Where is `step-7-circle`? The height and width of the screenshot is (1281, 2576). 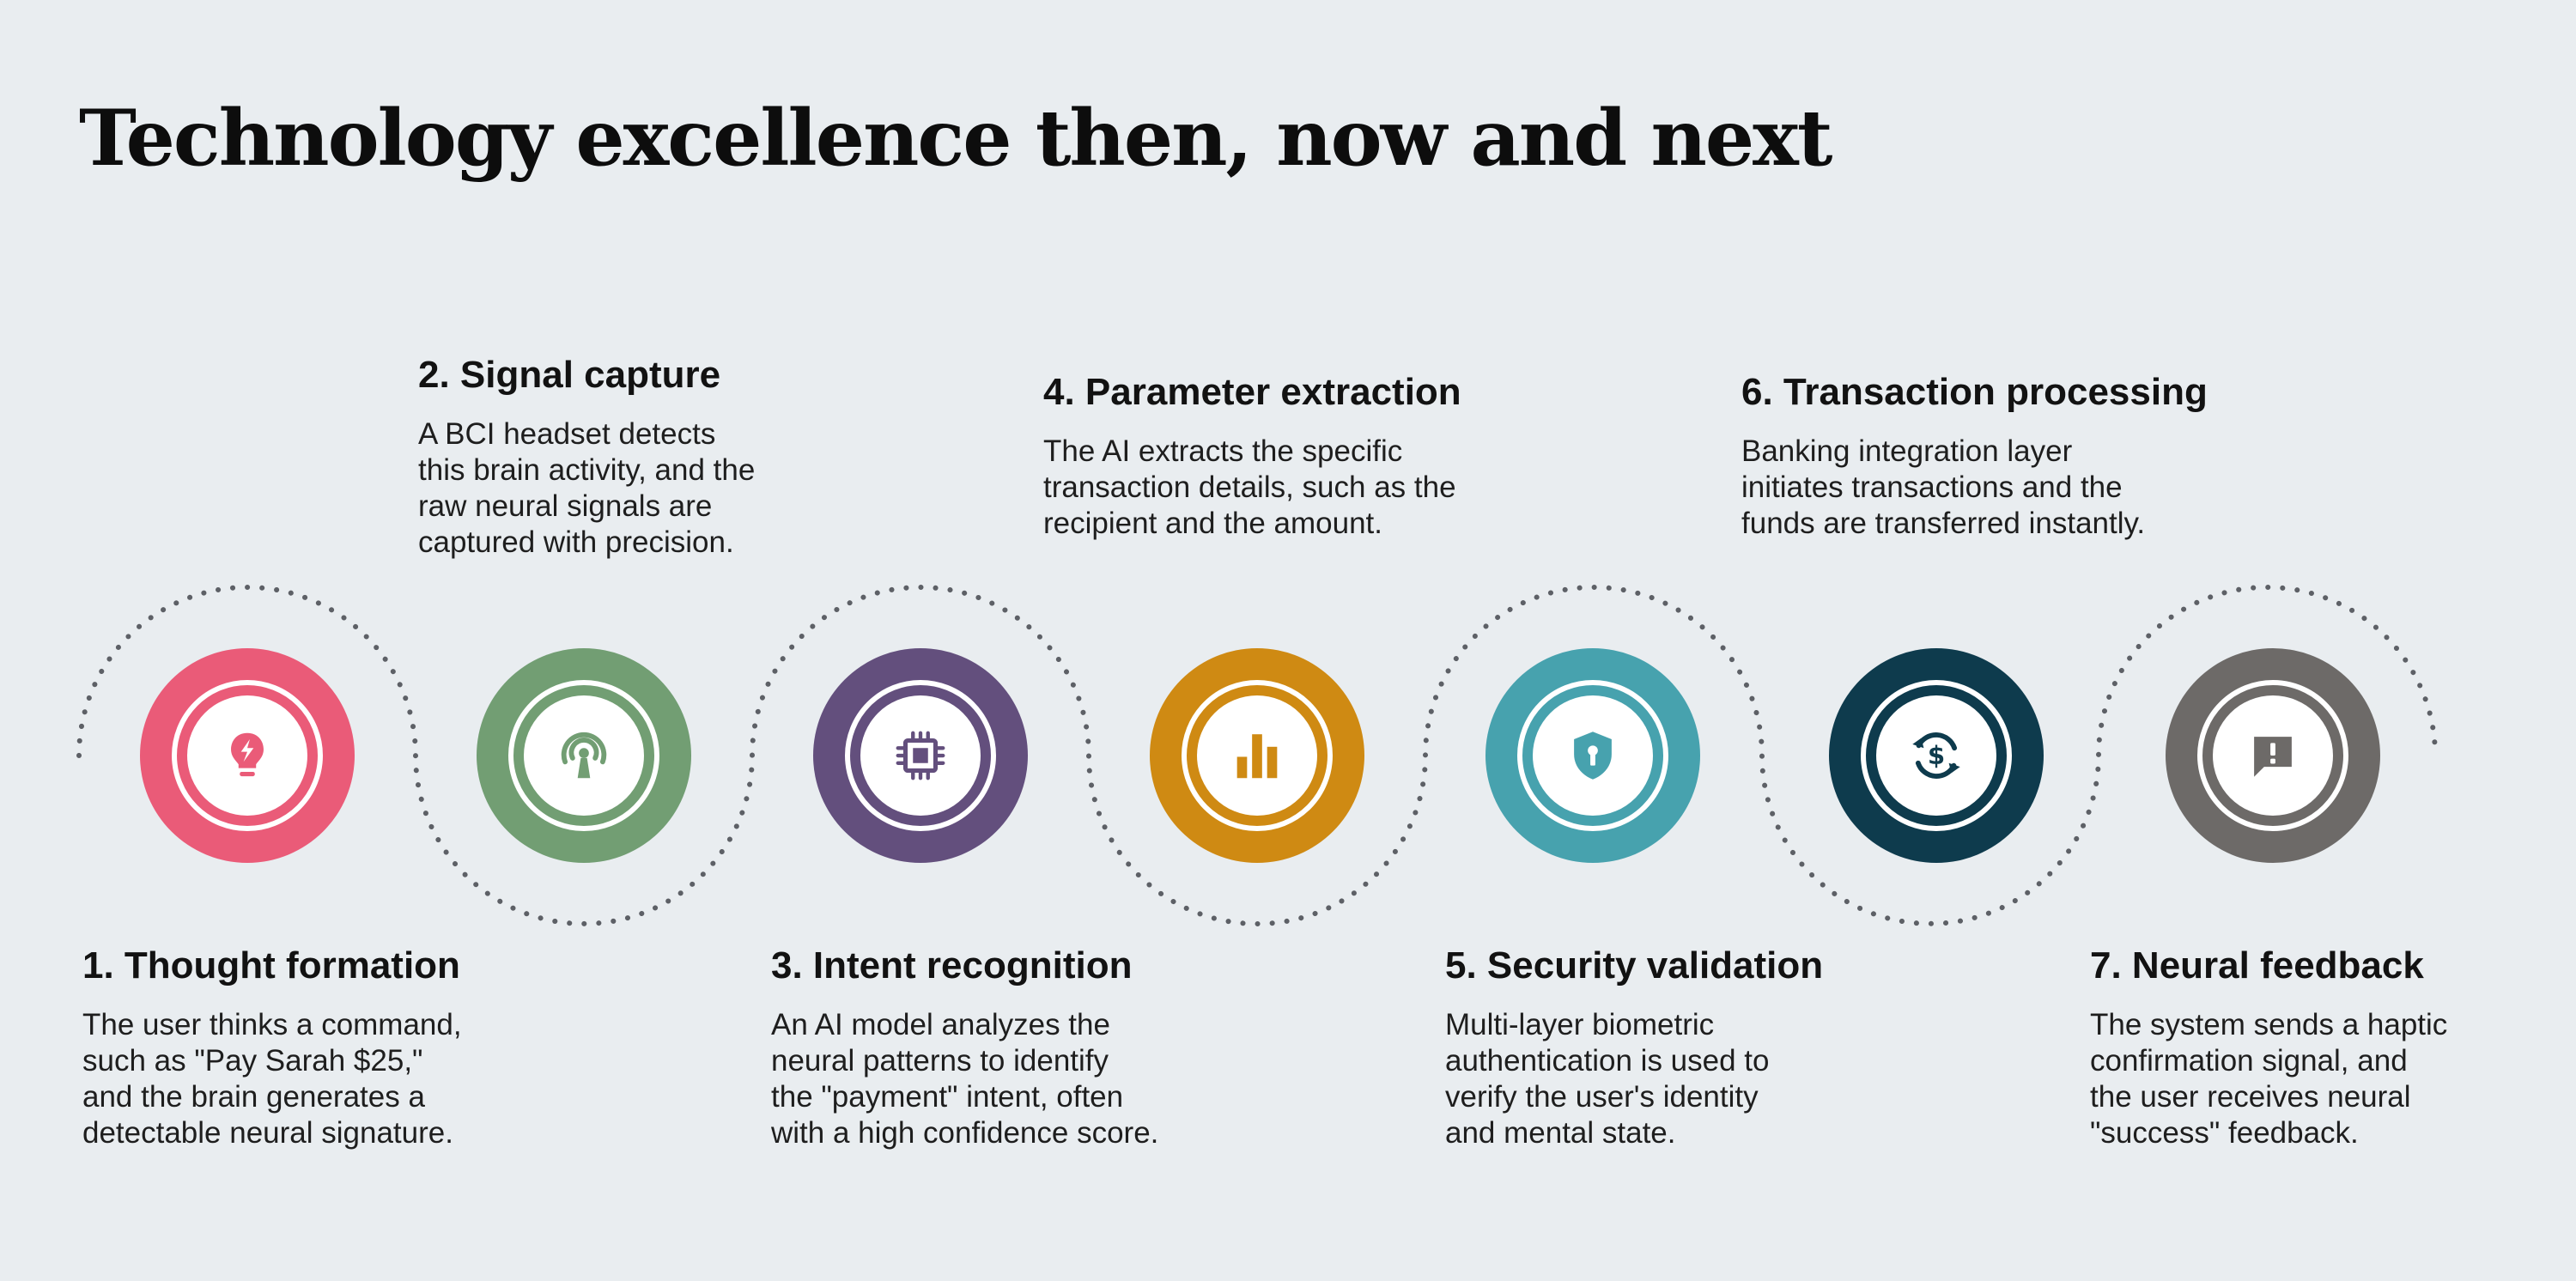 step-7-circle is located at coordinates (2273, 755).